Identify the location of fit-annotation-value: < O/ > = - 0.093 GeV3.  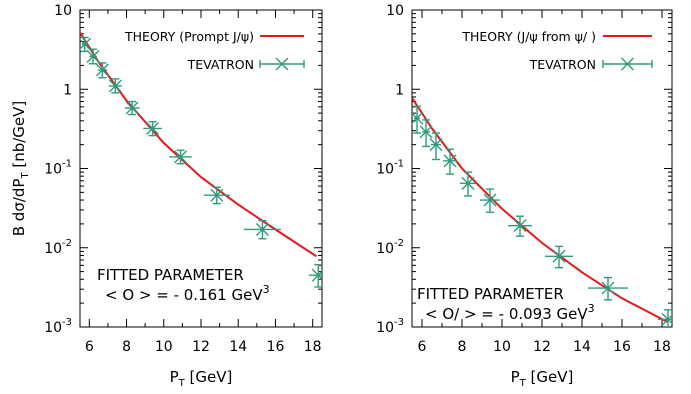
(510, 312).